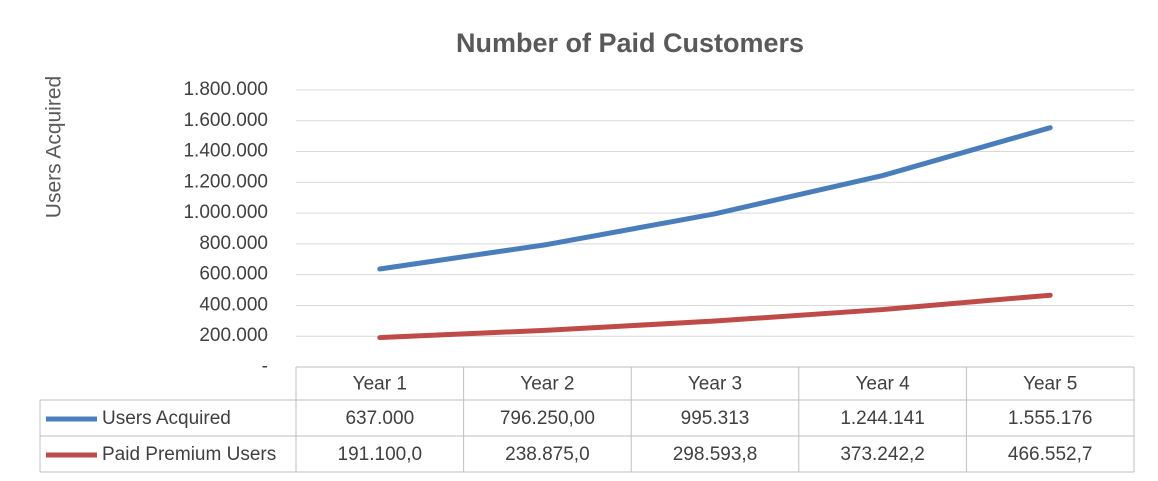 The image size is (1158, 481). I want to click on table-value: 466.552,7, so click(1050, 454).